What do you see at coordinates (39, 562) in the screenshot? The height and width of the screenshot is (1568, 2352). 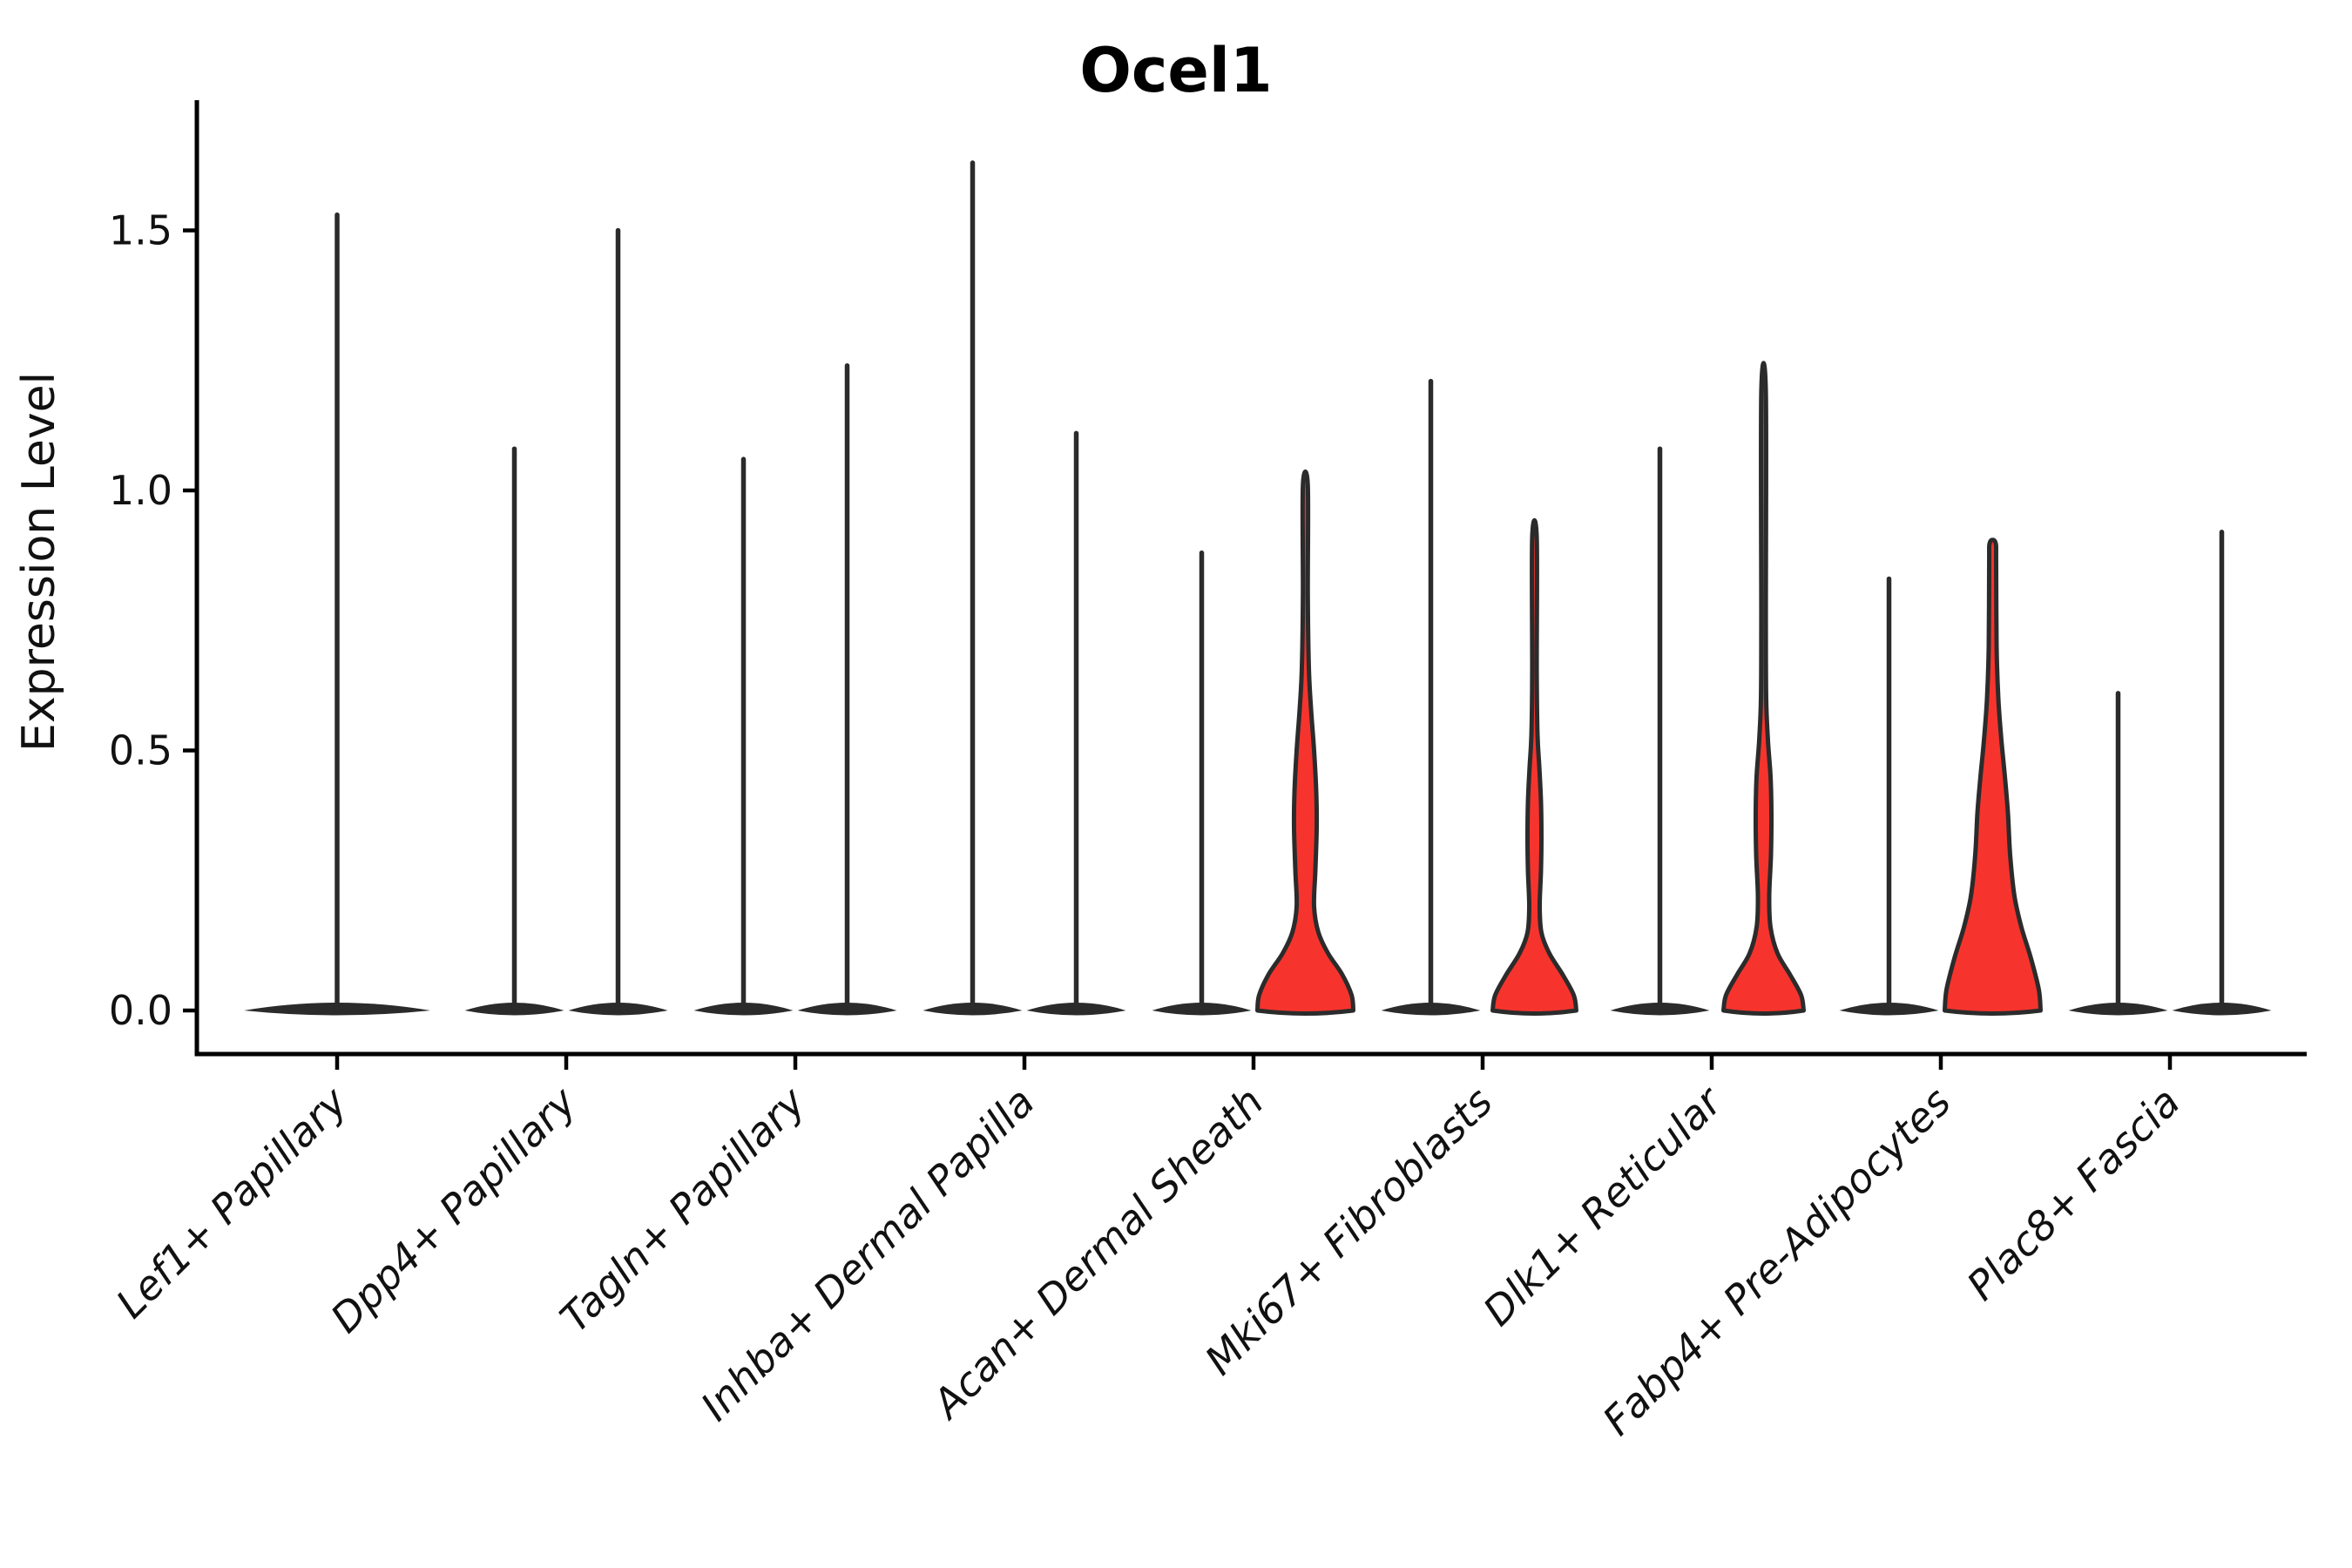 I see `y-axis-label: Expression Level` at bounding box center [39, 562].